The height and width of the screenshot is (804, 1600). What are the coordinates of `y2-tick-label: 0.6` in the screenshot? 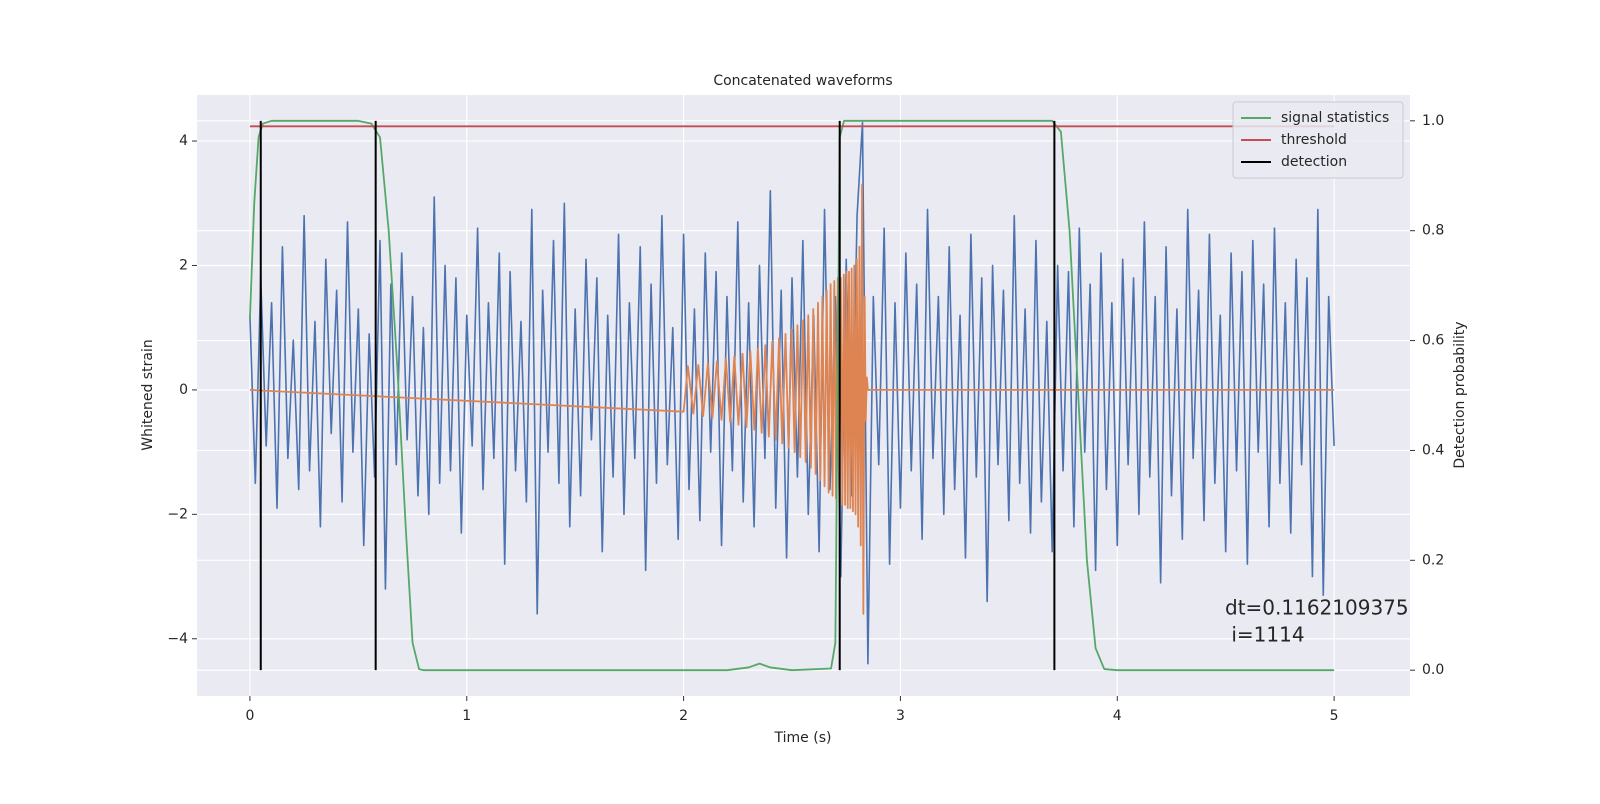 It's located at (1433, 341).